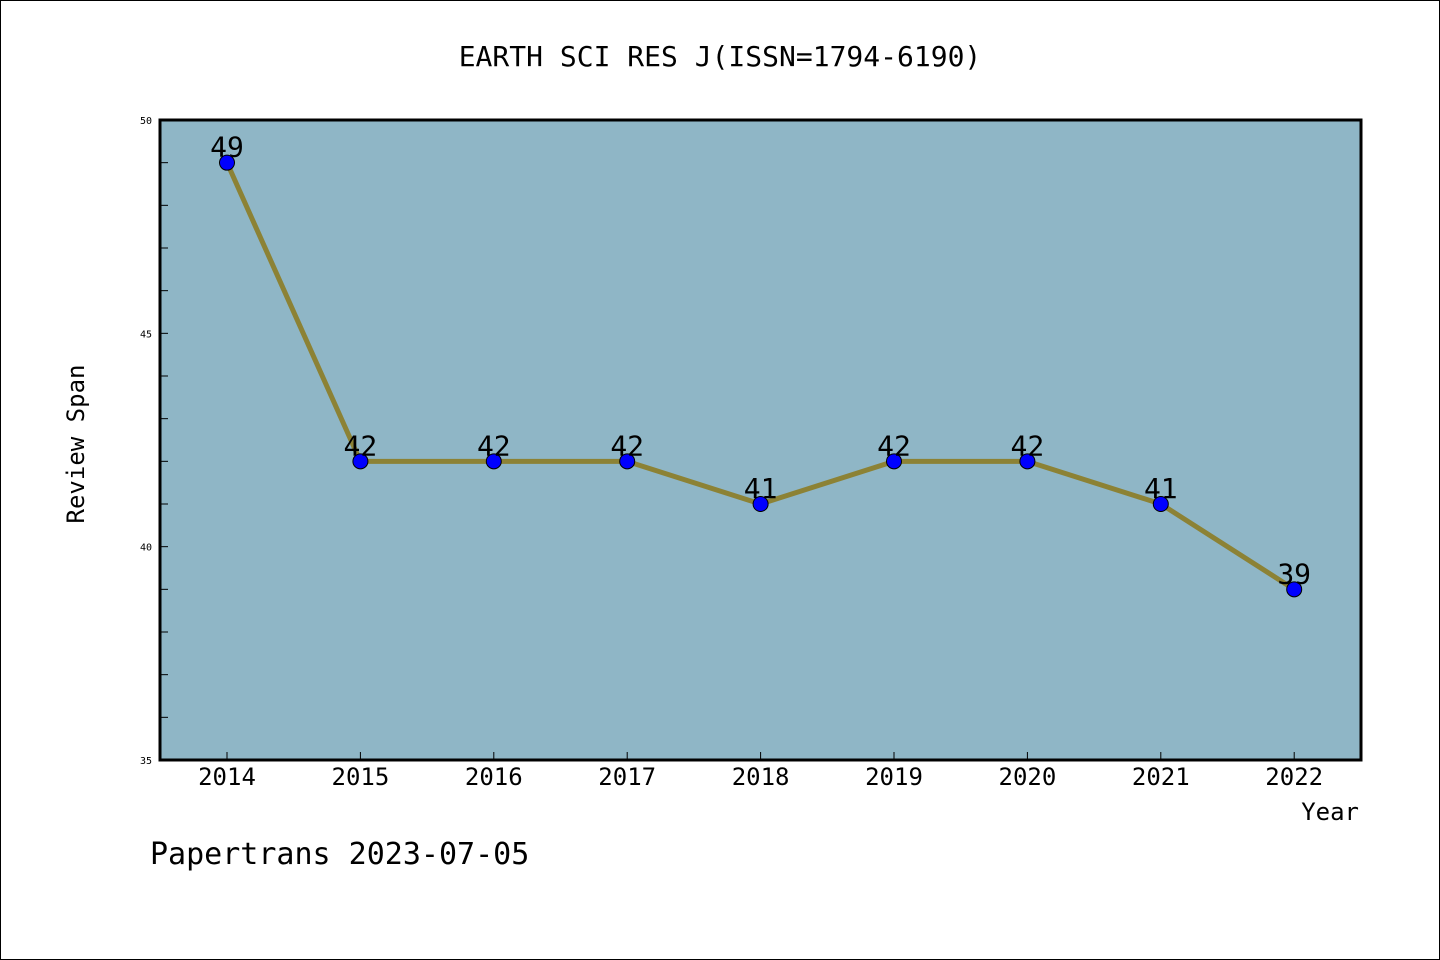 The width and height of the screenshot is (1440, 960). Describe the element at coordinates (227, 147) in the screenshot. I see `data-label: 49` at that location.